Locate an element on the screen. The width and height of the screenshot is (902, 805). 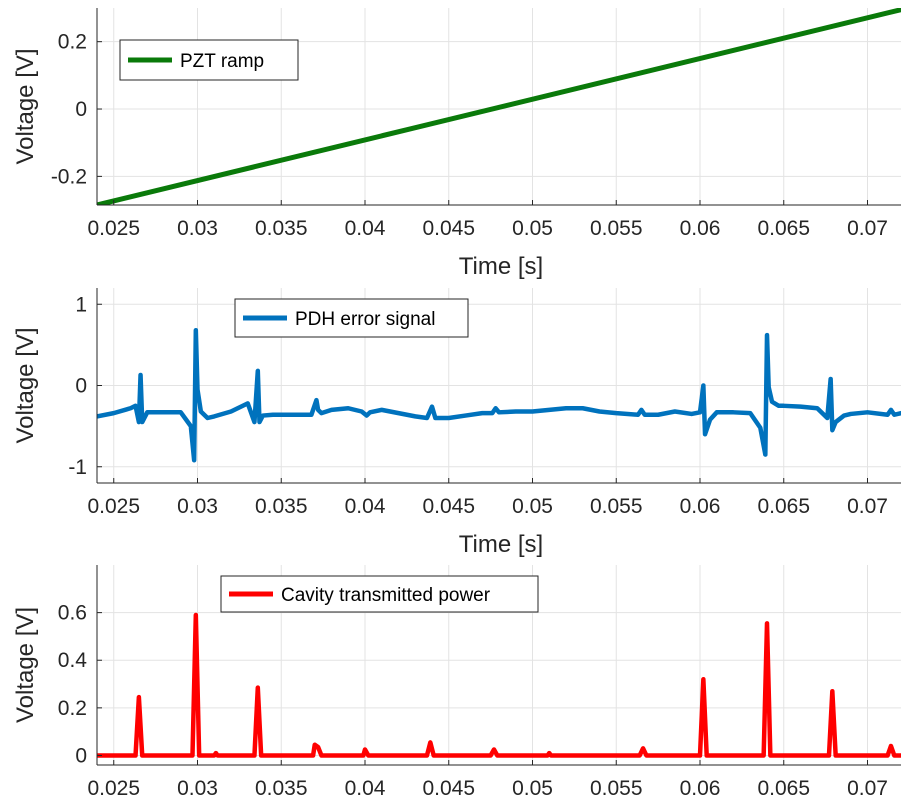
y-tick-label: 0.4 is located at coordinates (73, 660).